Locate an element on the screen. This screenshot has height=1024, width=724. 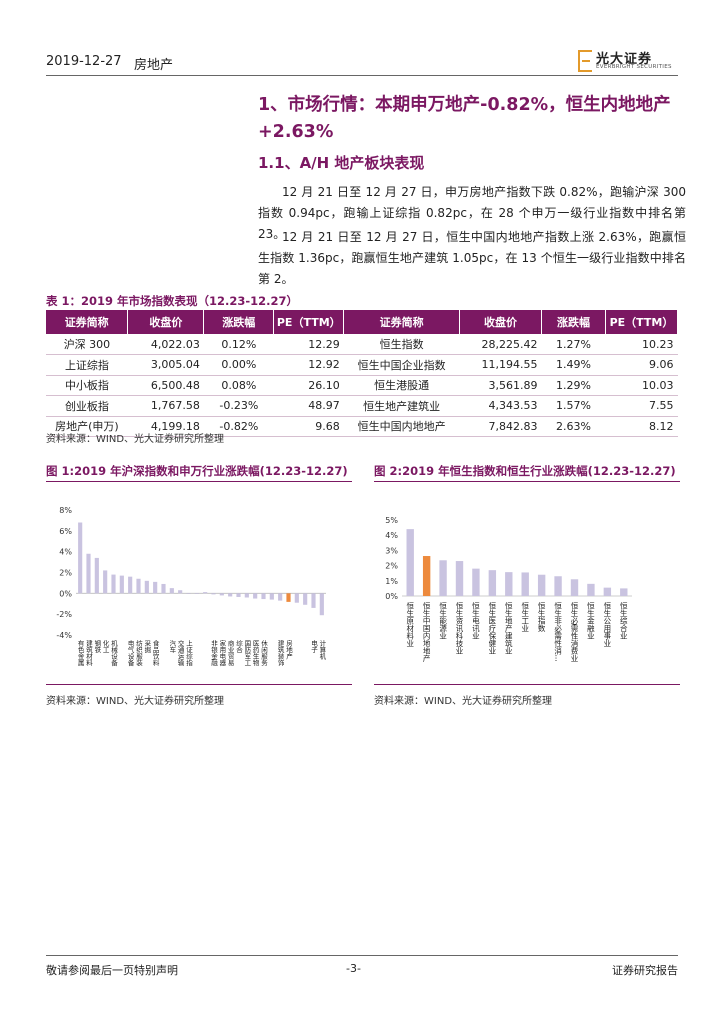
y-tick-label: -2% is located at coordinates (64, 614).